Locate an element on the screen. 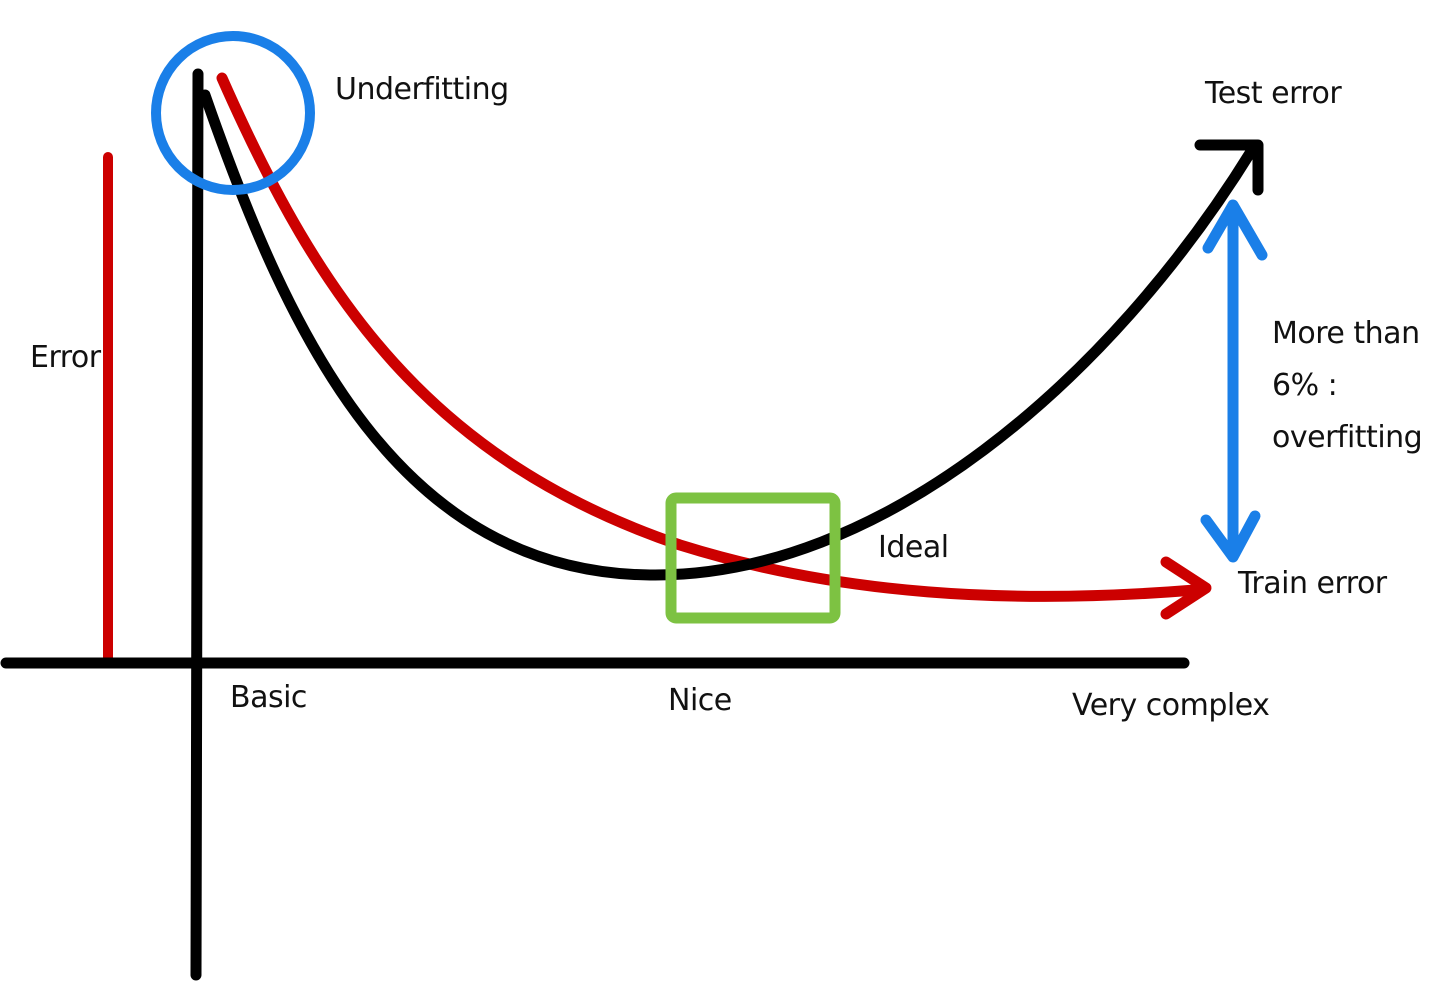 This screenshot has height=1000, width=1443. overfitting-label-line2: 6% : is located at coordinates (1305, 385).